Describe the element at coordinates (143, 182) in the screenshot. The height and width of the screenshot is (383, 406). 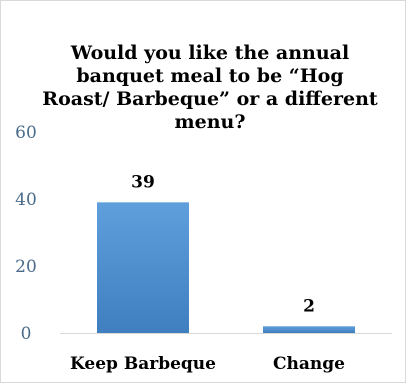
I see `data-label: 39` at that location.